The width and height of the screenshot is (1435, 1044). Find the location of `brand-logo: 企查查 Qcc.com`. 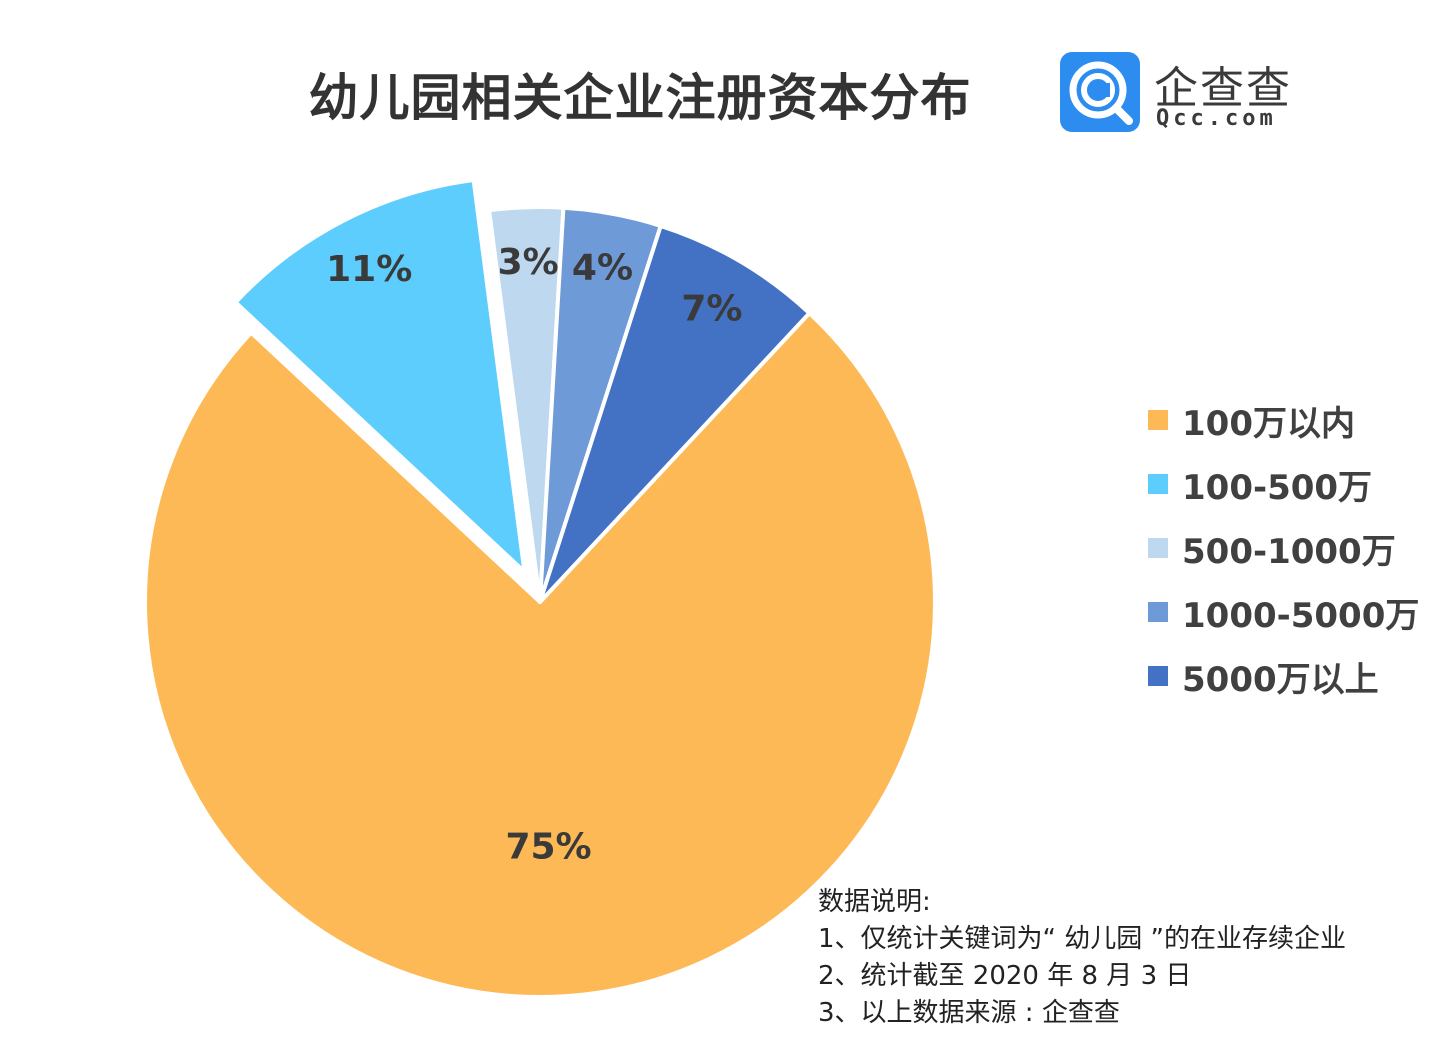

brand-logo: 企查查 Qcc.com is located at coordinates (1188, 93).